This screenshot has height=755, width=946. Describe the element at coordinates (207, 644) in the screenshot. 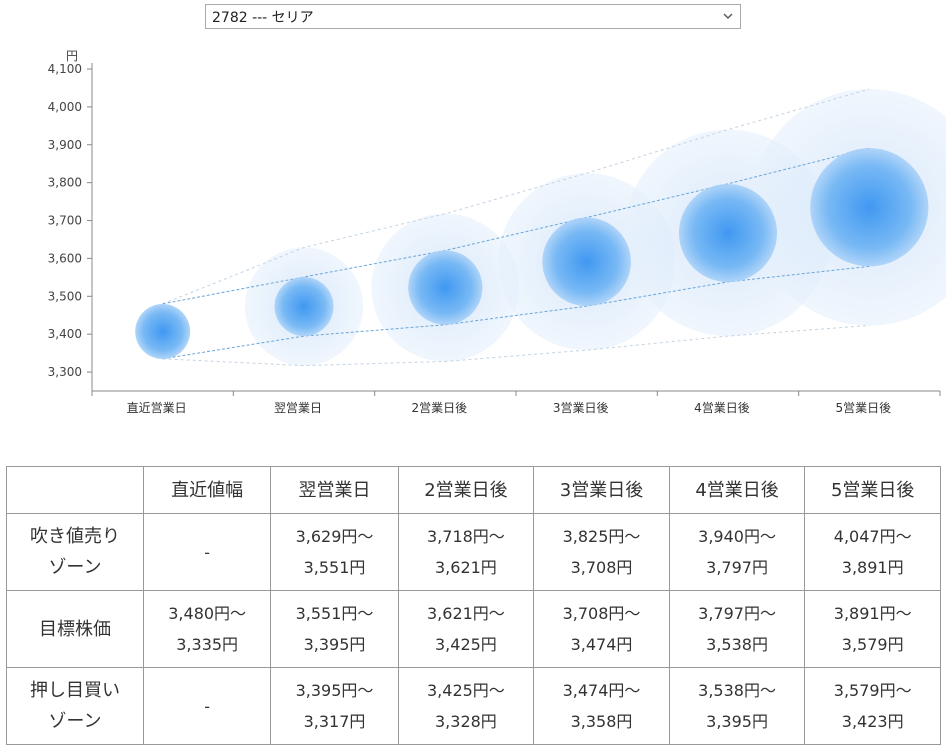

I see `cell-value: 3,335円` at that location.